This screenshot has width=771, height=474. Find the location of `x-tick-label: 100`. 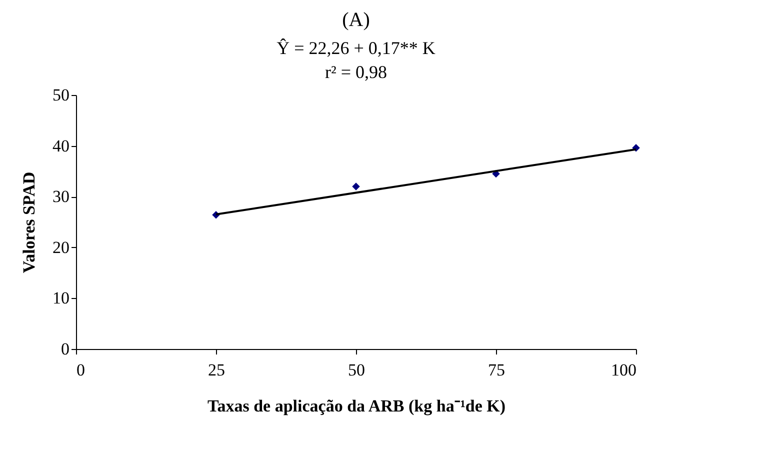

x-tick-label: 100 is located at coordinates (623, 370).